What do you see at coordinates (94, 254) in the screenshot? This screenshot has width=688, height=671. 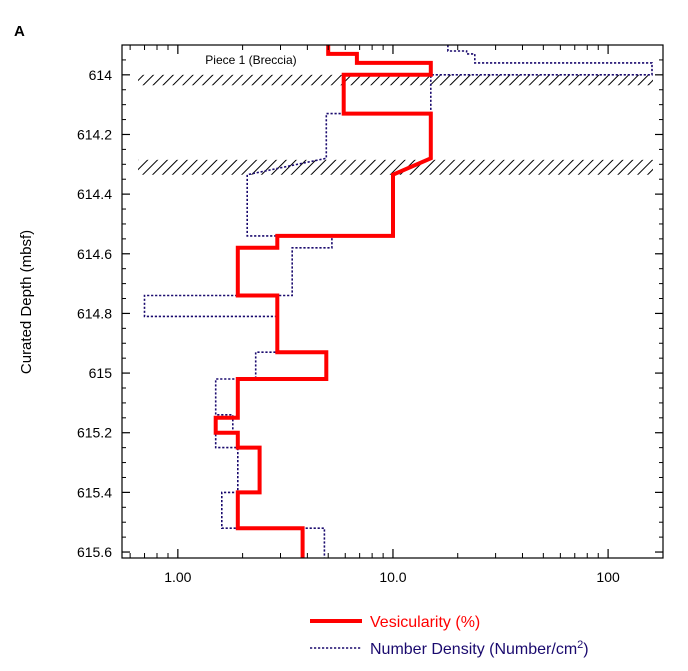 I see `y-tick-label: 614.6` at bounding box center [94, 254].